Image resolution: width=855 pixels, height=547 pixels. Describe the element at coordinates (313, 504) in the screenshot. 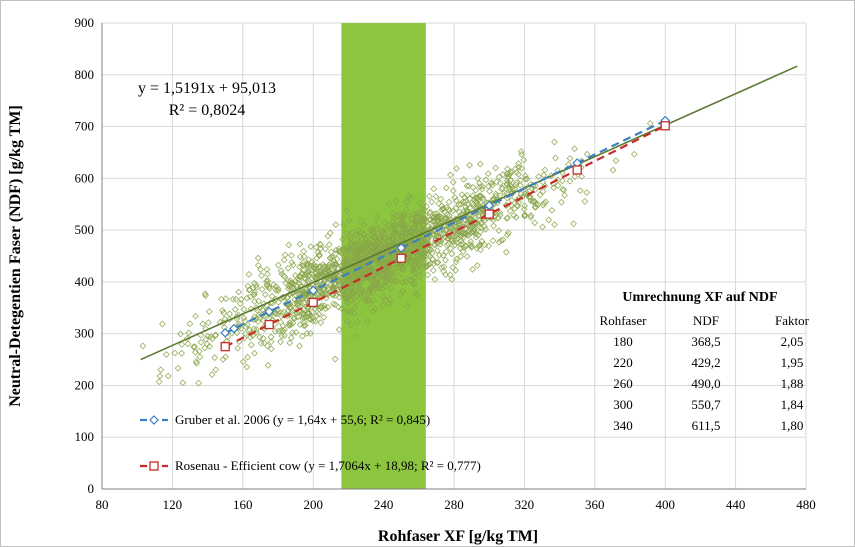

I see `x-tick-label: 200` at that location.